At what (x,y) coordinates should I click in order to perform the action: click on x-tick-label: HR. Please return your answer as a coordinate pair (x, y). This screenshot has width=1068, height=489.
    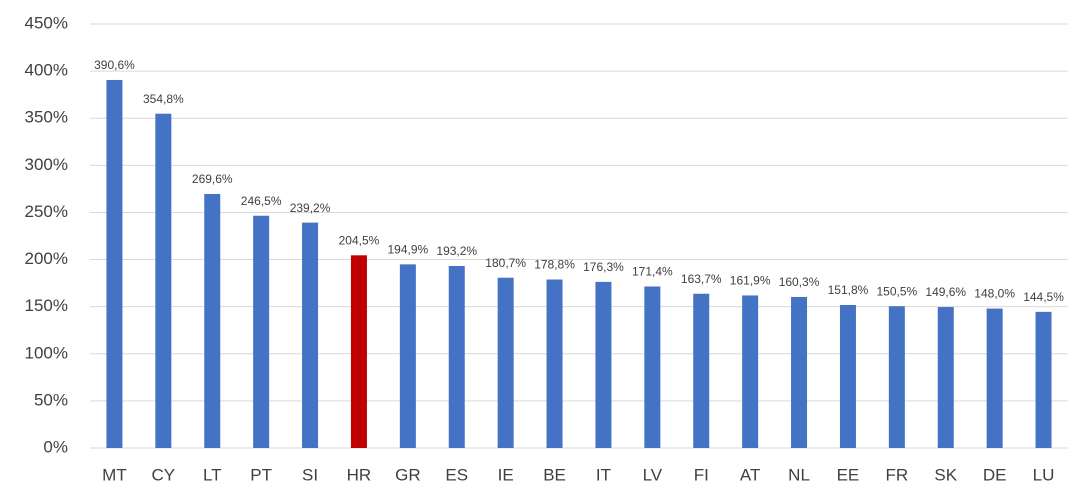
    Looking at the image, I should click on (359, 474).